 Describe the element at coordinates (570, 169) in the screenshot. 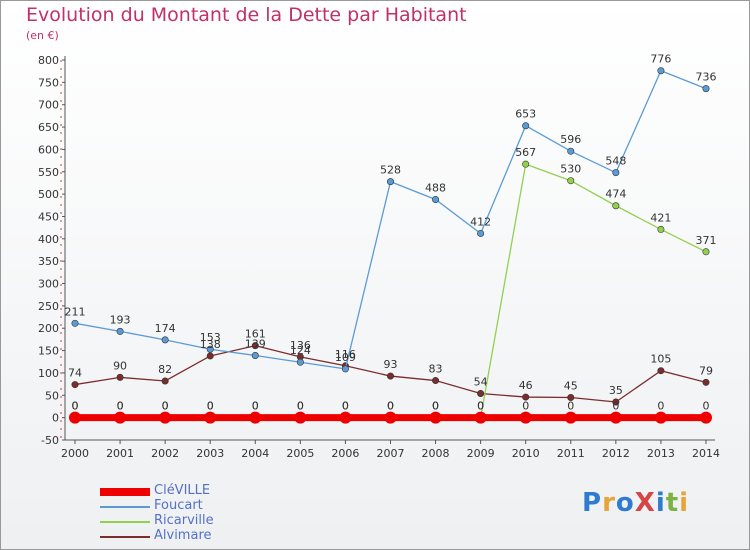

I see `data-label: 530` at that location.